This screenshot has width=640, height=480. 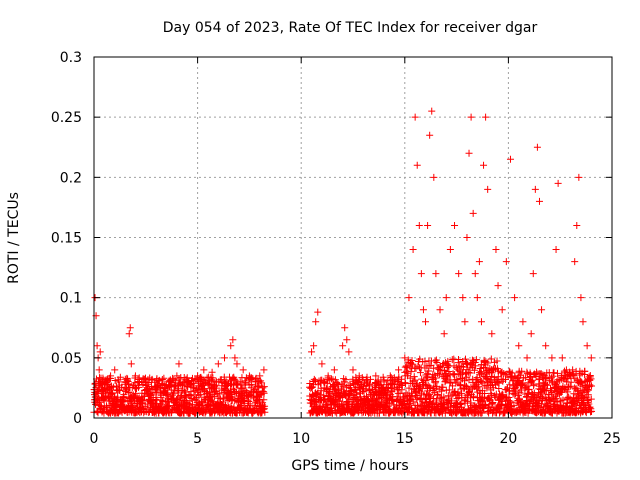 What do you see at coordinates (14, 238) in the screenshot?
I see `y-axis-label: ROTI / TECUs` at bounding box center [14, 238].